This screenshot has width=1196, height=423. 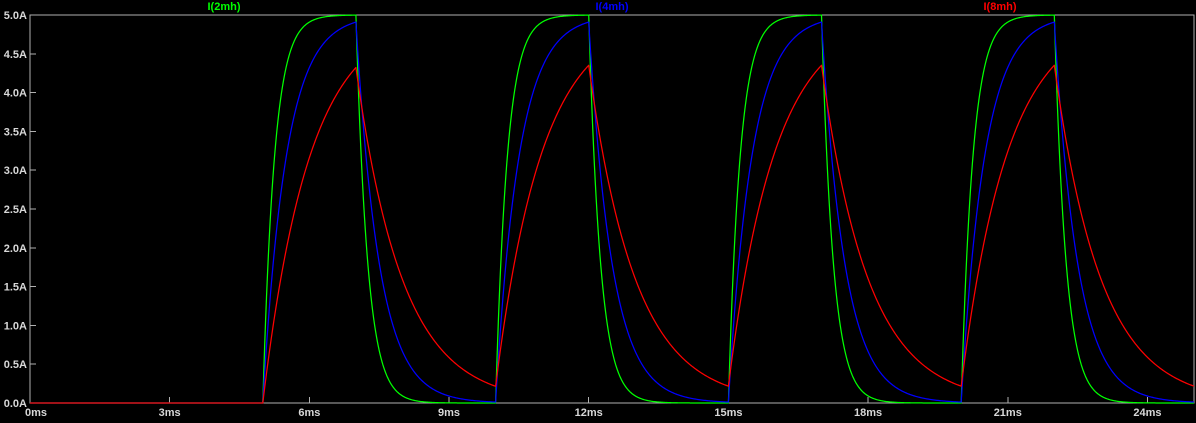 I want to click on y-tick-label: 4.5A, so click(x=15, y=55).